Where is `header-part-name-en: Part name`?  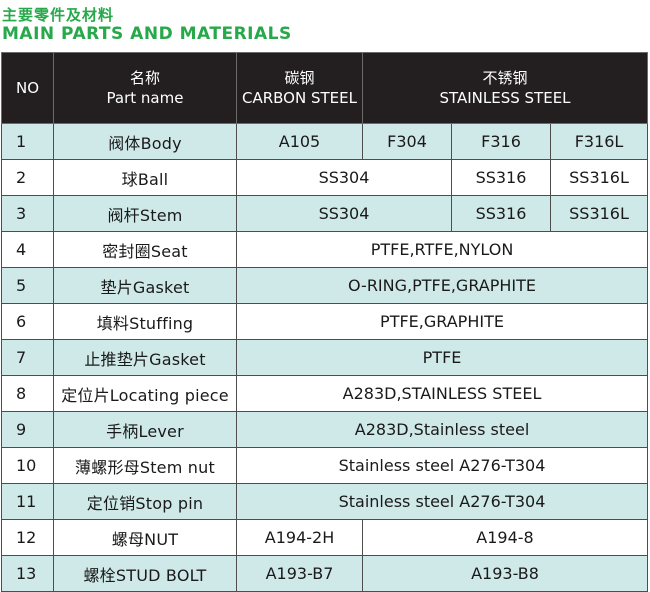
header-part-name-en: Part name is located at coordinates (145, 98).